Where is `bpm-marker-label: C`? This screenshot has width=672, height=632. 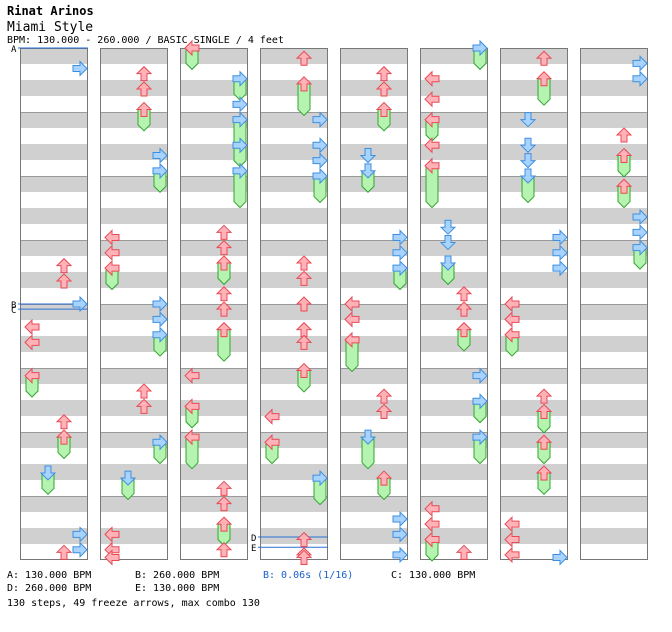
bpm-marker-label: C is located at coordinates (13, 311).